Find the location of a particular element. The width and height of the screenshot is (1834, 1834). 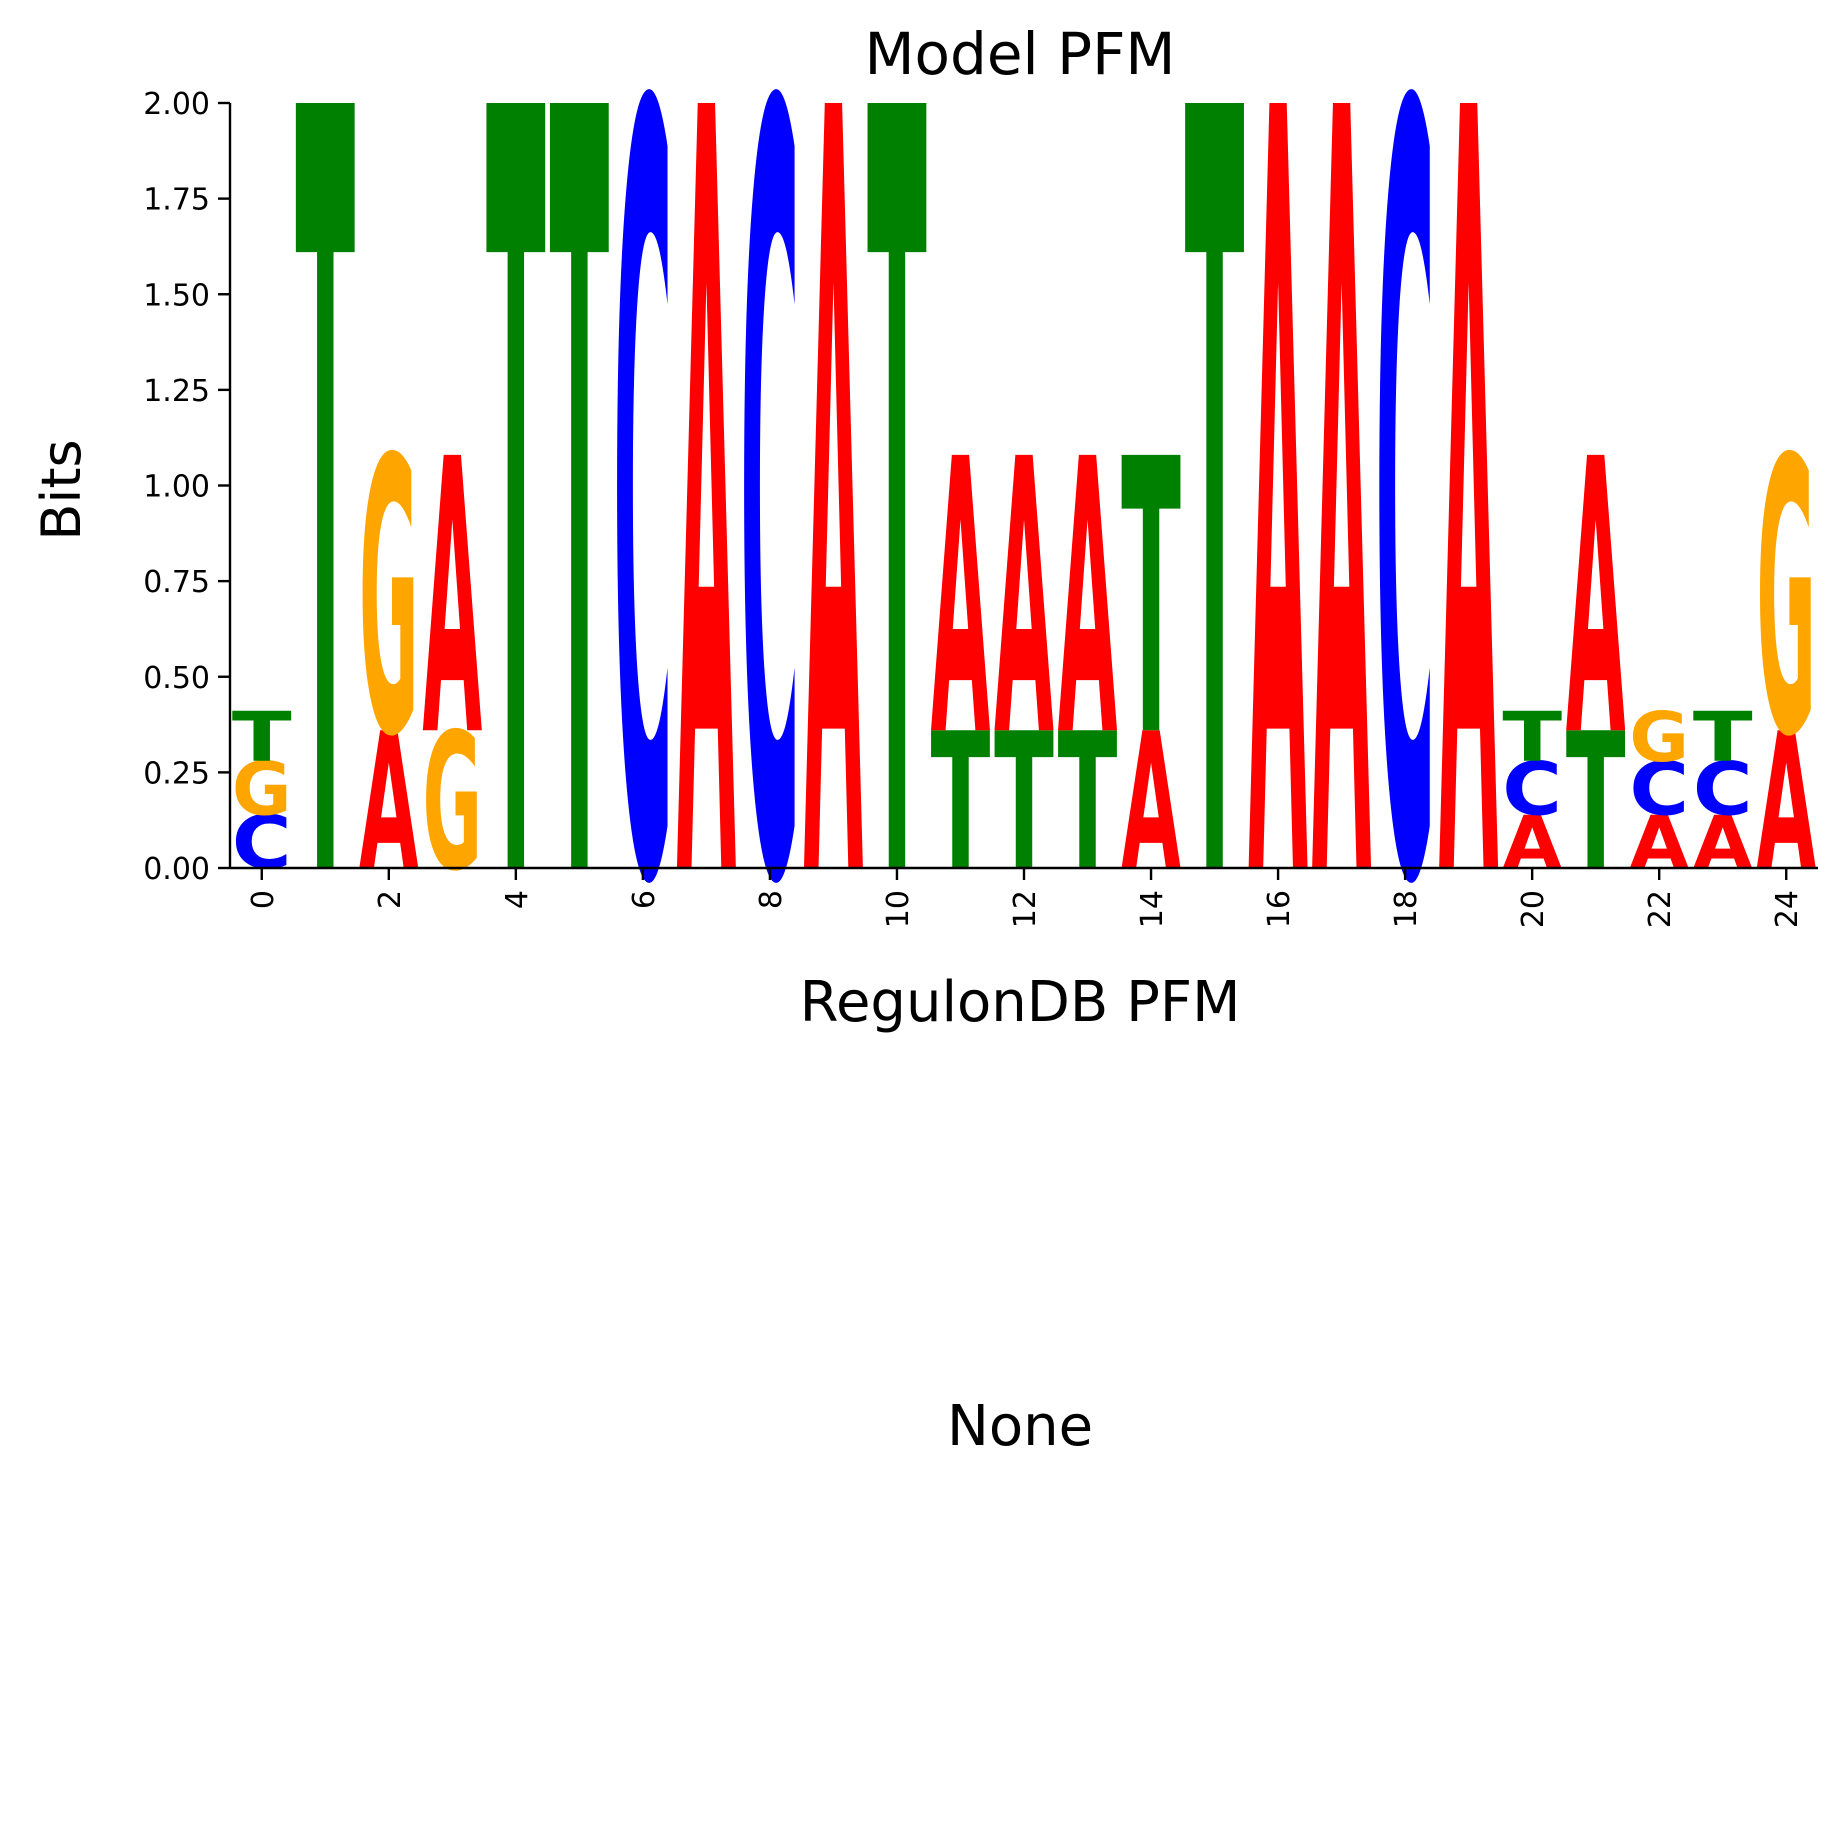

logo-letter-t-pos-13: T is located at coordinates (1088, 802).